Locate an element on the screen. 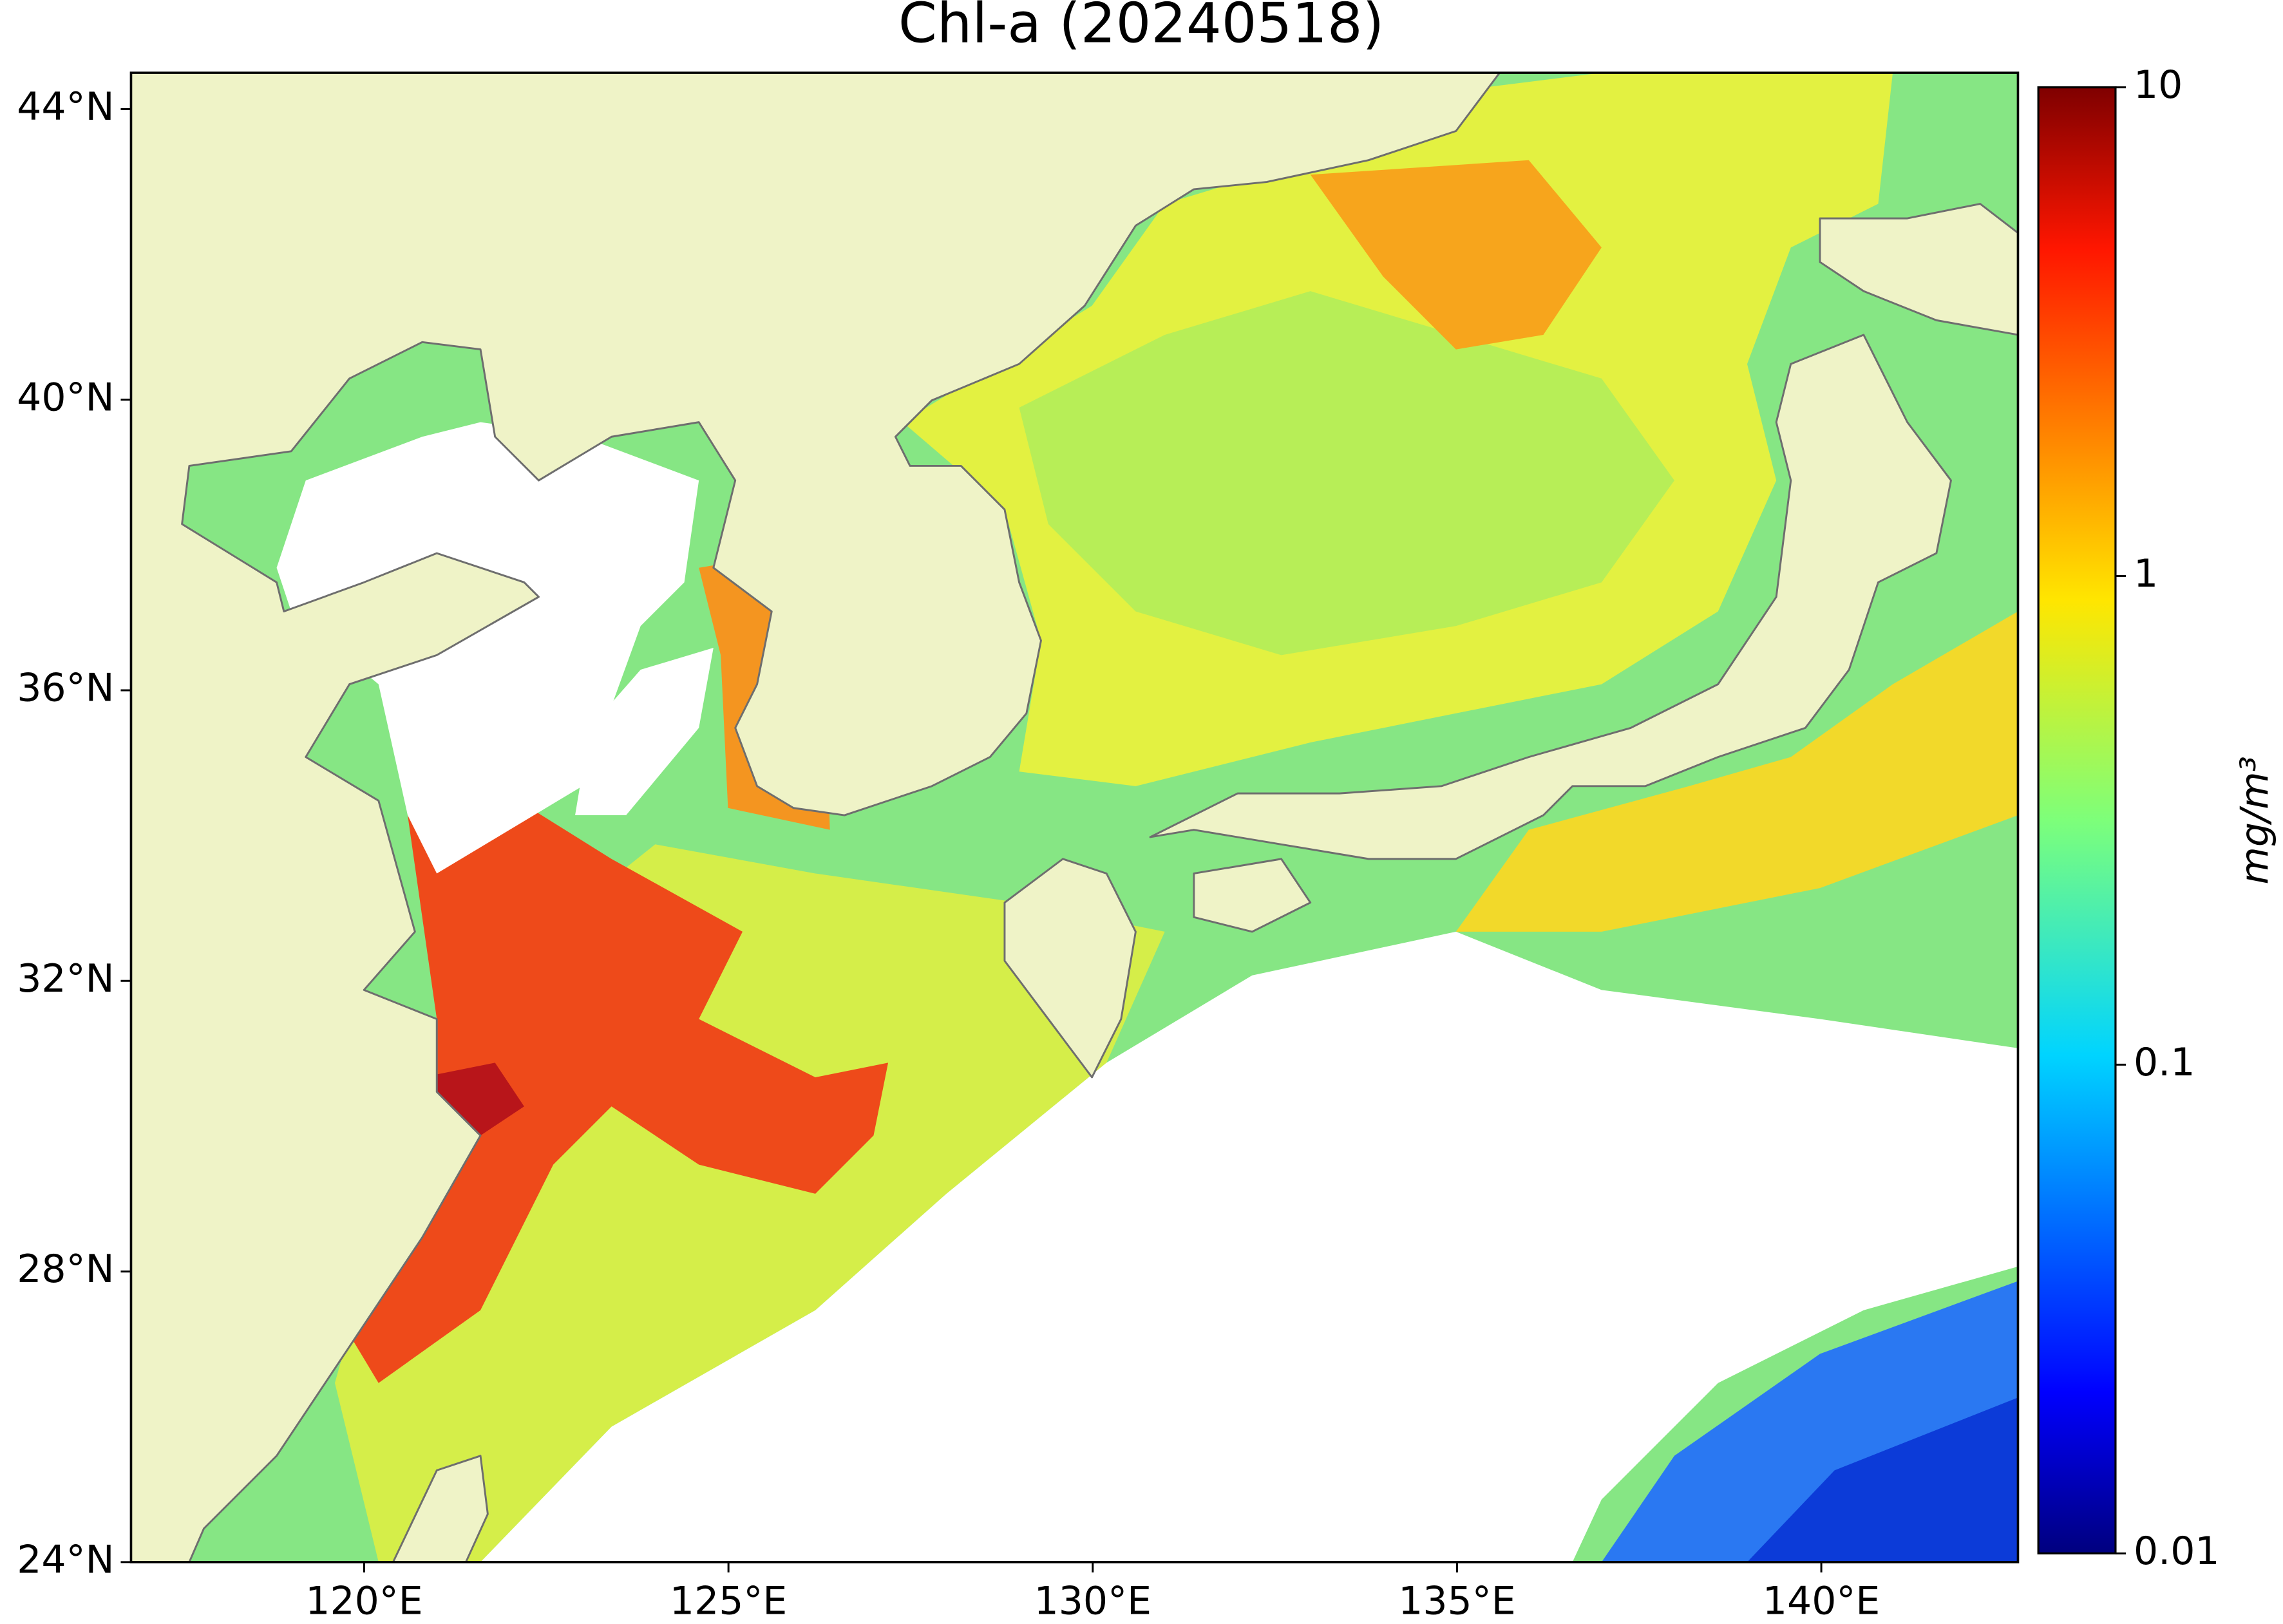 The height and width of the screenshot is (1624, 2283). colorbar-tick-label: 1 is located at coordinates (2146, 574).